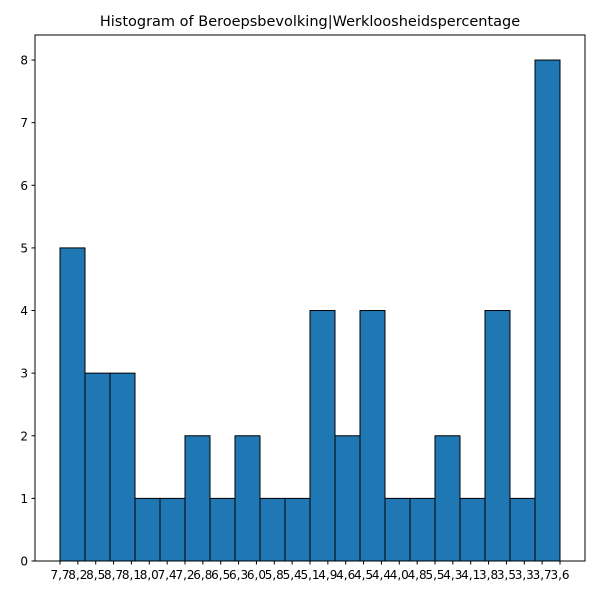  I want to click on x-tick-label: 8,2, so click(77, 575).